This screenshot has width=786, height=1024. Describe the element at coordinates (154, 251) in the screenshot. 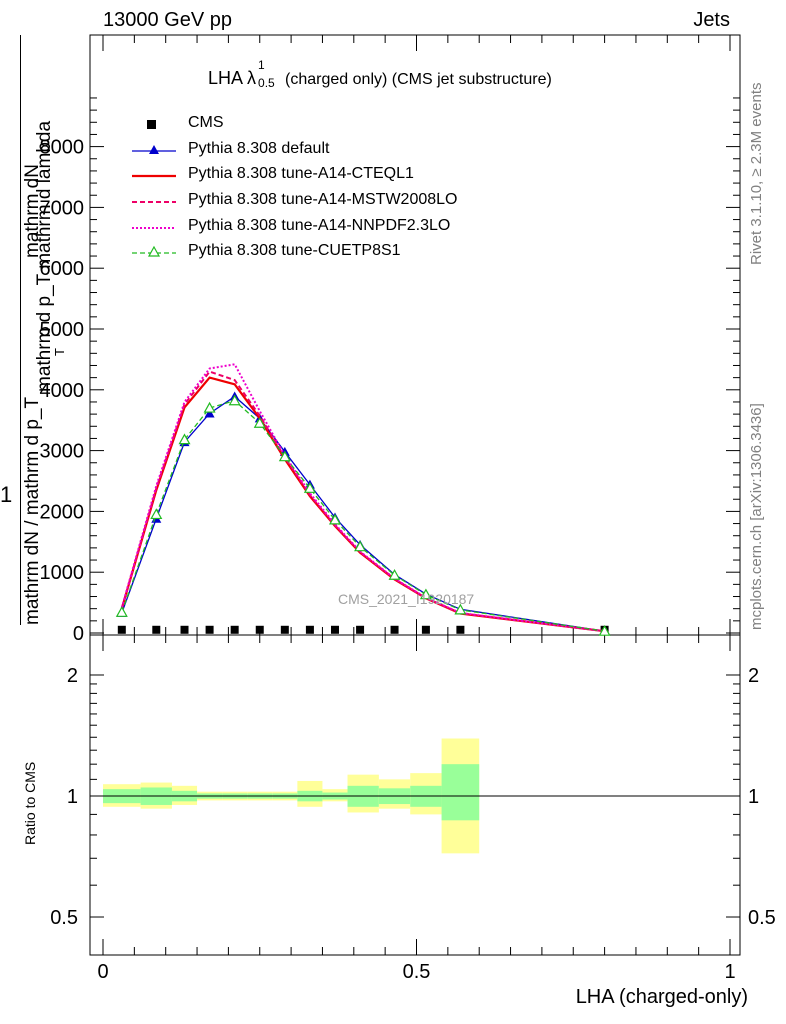

I see `legend-marker-open-triangle-icon` at that location.